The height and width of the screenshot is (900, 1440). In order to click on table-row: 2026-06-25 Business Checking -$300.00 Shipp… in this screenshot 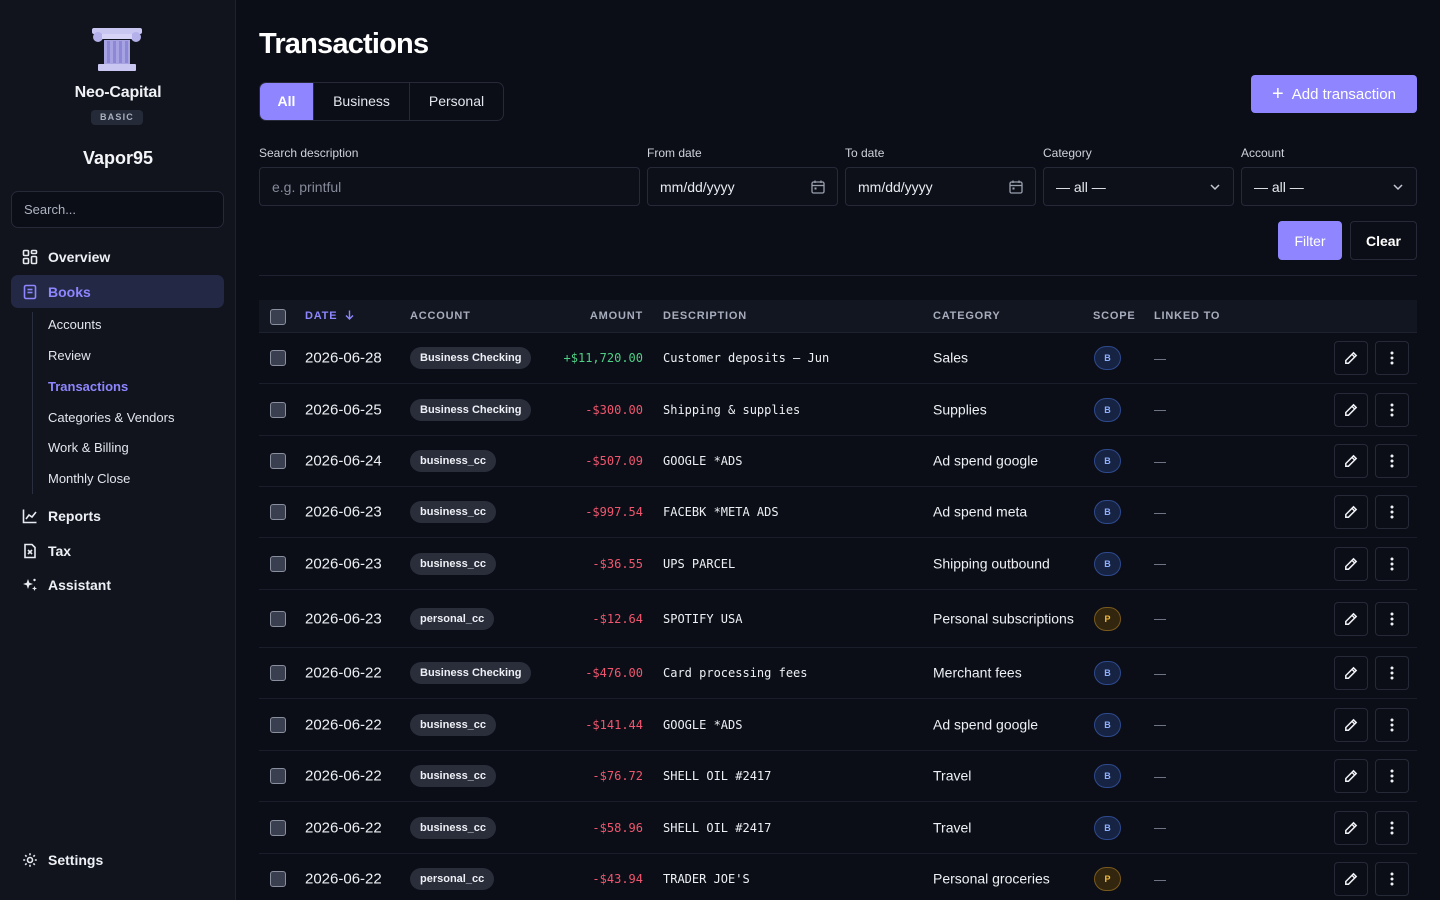, I will do `click(838, 410)`.